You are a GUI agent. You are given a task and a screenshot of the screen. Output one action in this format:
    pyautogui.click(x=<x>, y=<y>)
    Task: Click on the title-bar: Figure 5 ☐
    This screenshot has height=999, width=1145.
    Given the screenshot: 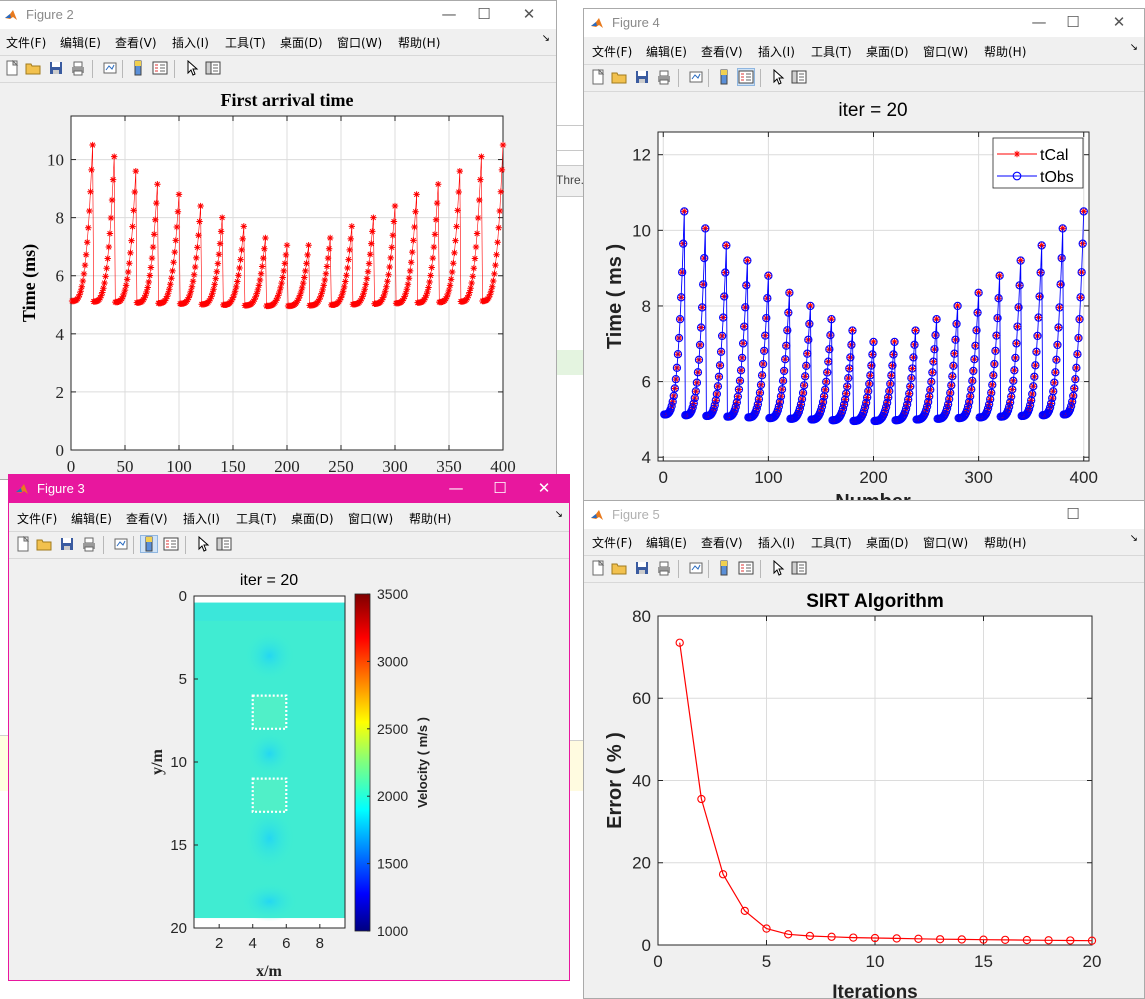 What is the action you would take?
    pyautogui.click(x=864, y=515)
    